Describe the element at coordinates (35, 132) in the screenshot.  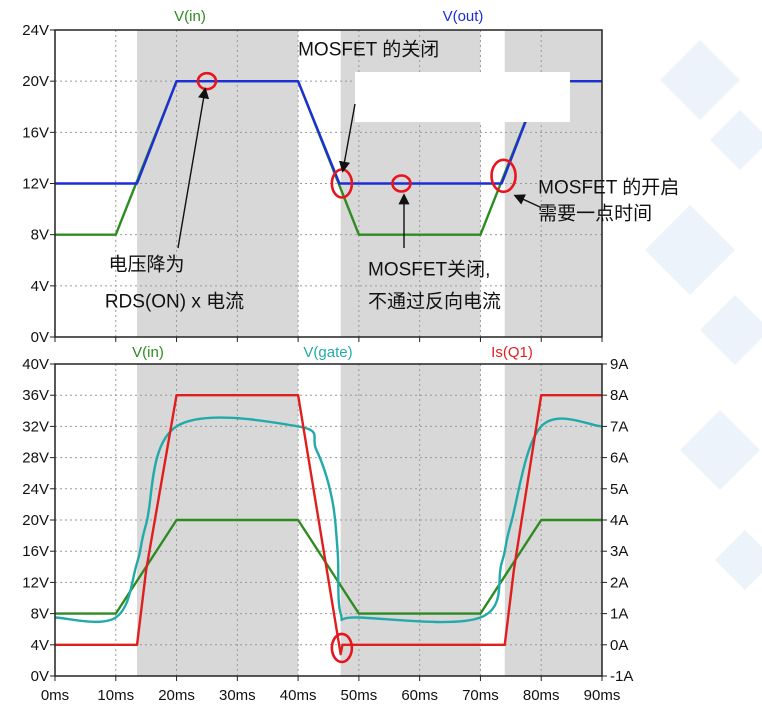
I see `plot1-y-tick-label-left: 16V` at that location.